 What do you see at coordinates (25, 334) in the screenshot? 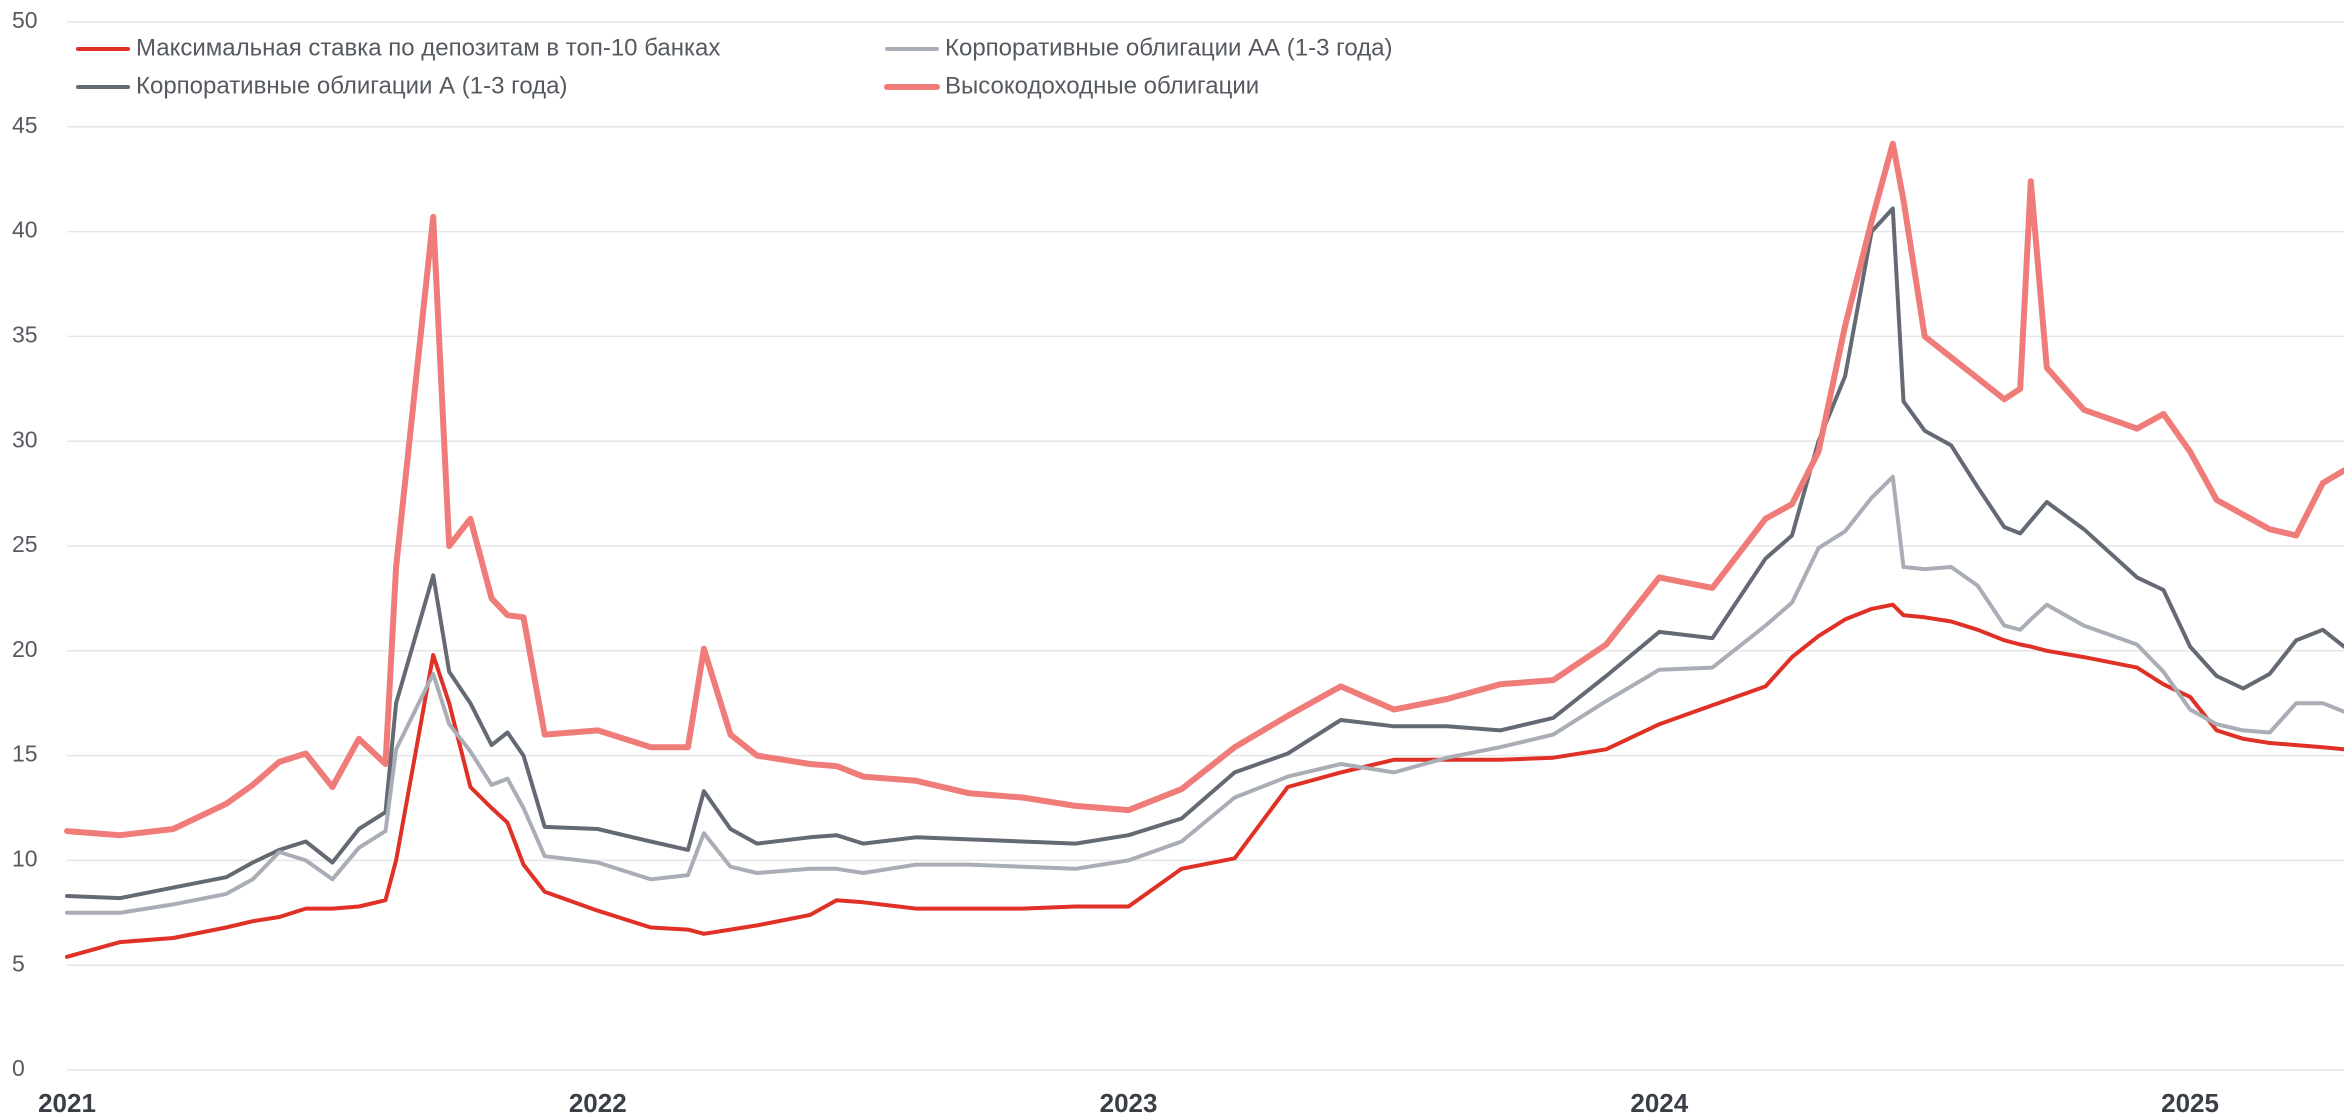
I see `y-tick-label: 35` at bounding box center [25, 334].